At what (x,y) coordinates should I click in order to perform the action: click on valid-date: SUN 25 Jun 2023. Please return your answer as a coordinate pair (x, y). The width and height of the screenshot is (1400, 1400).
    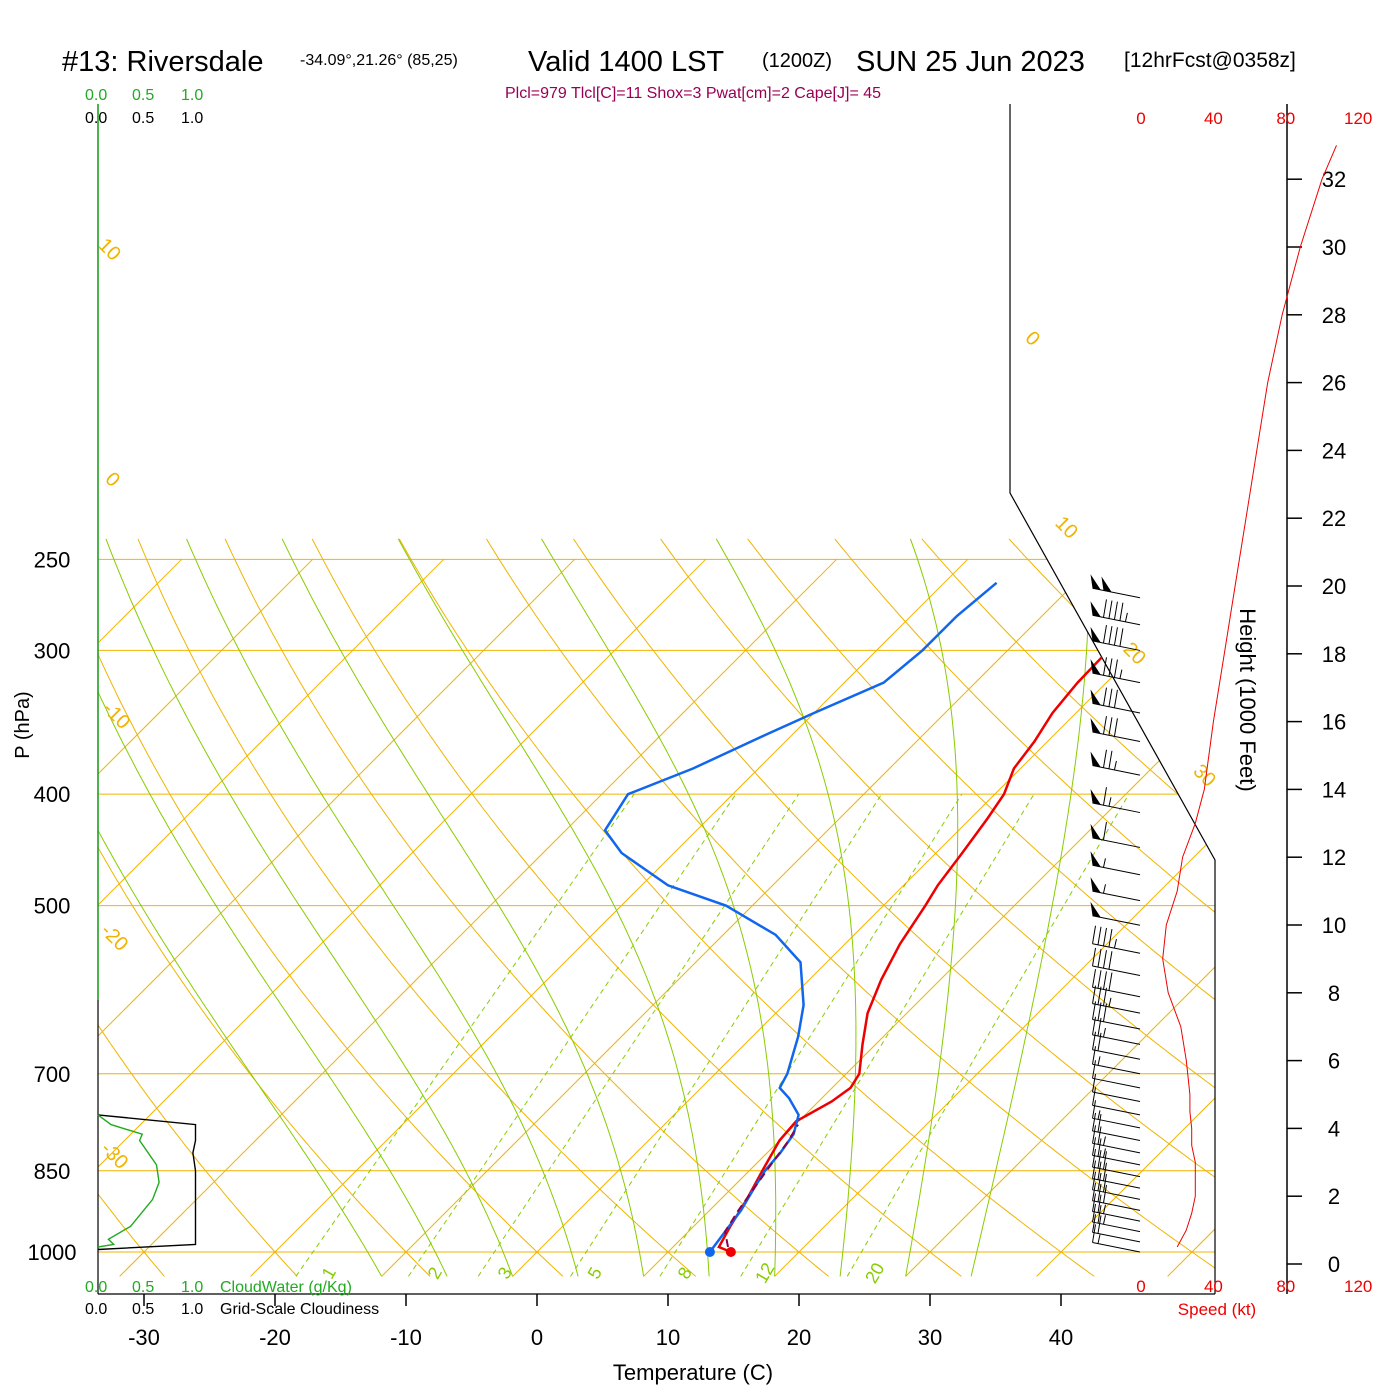
    Looking at the image, I should click on (970, 62).